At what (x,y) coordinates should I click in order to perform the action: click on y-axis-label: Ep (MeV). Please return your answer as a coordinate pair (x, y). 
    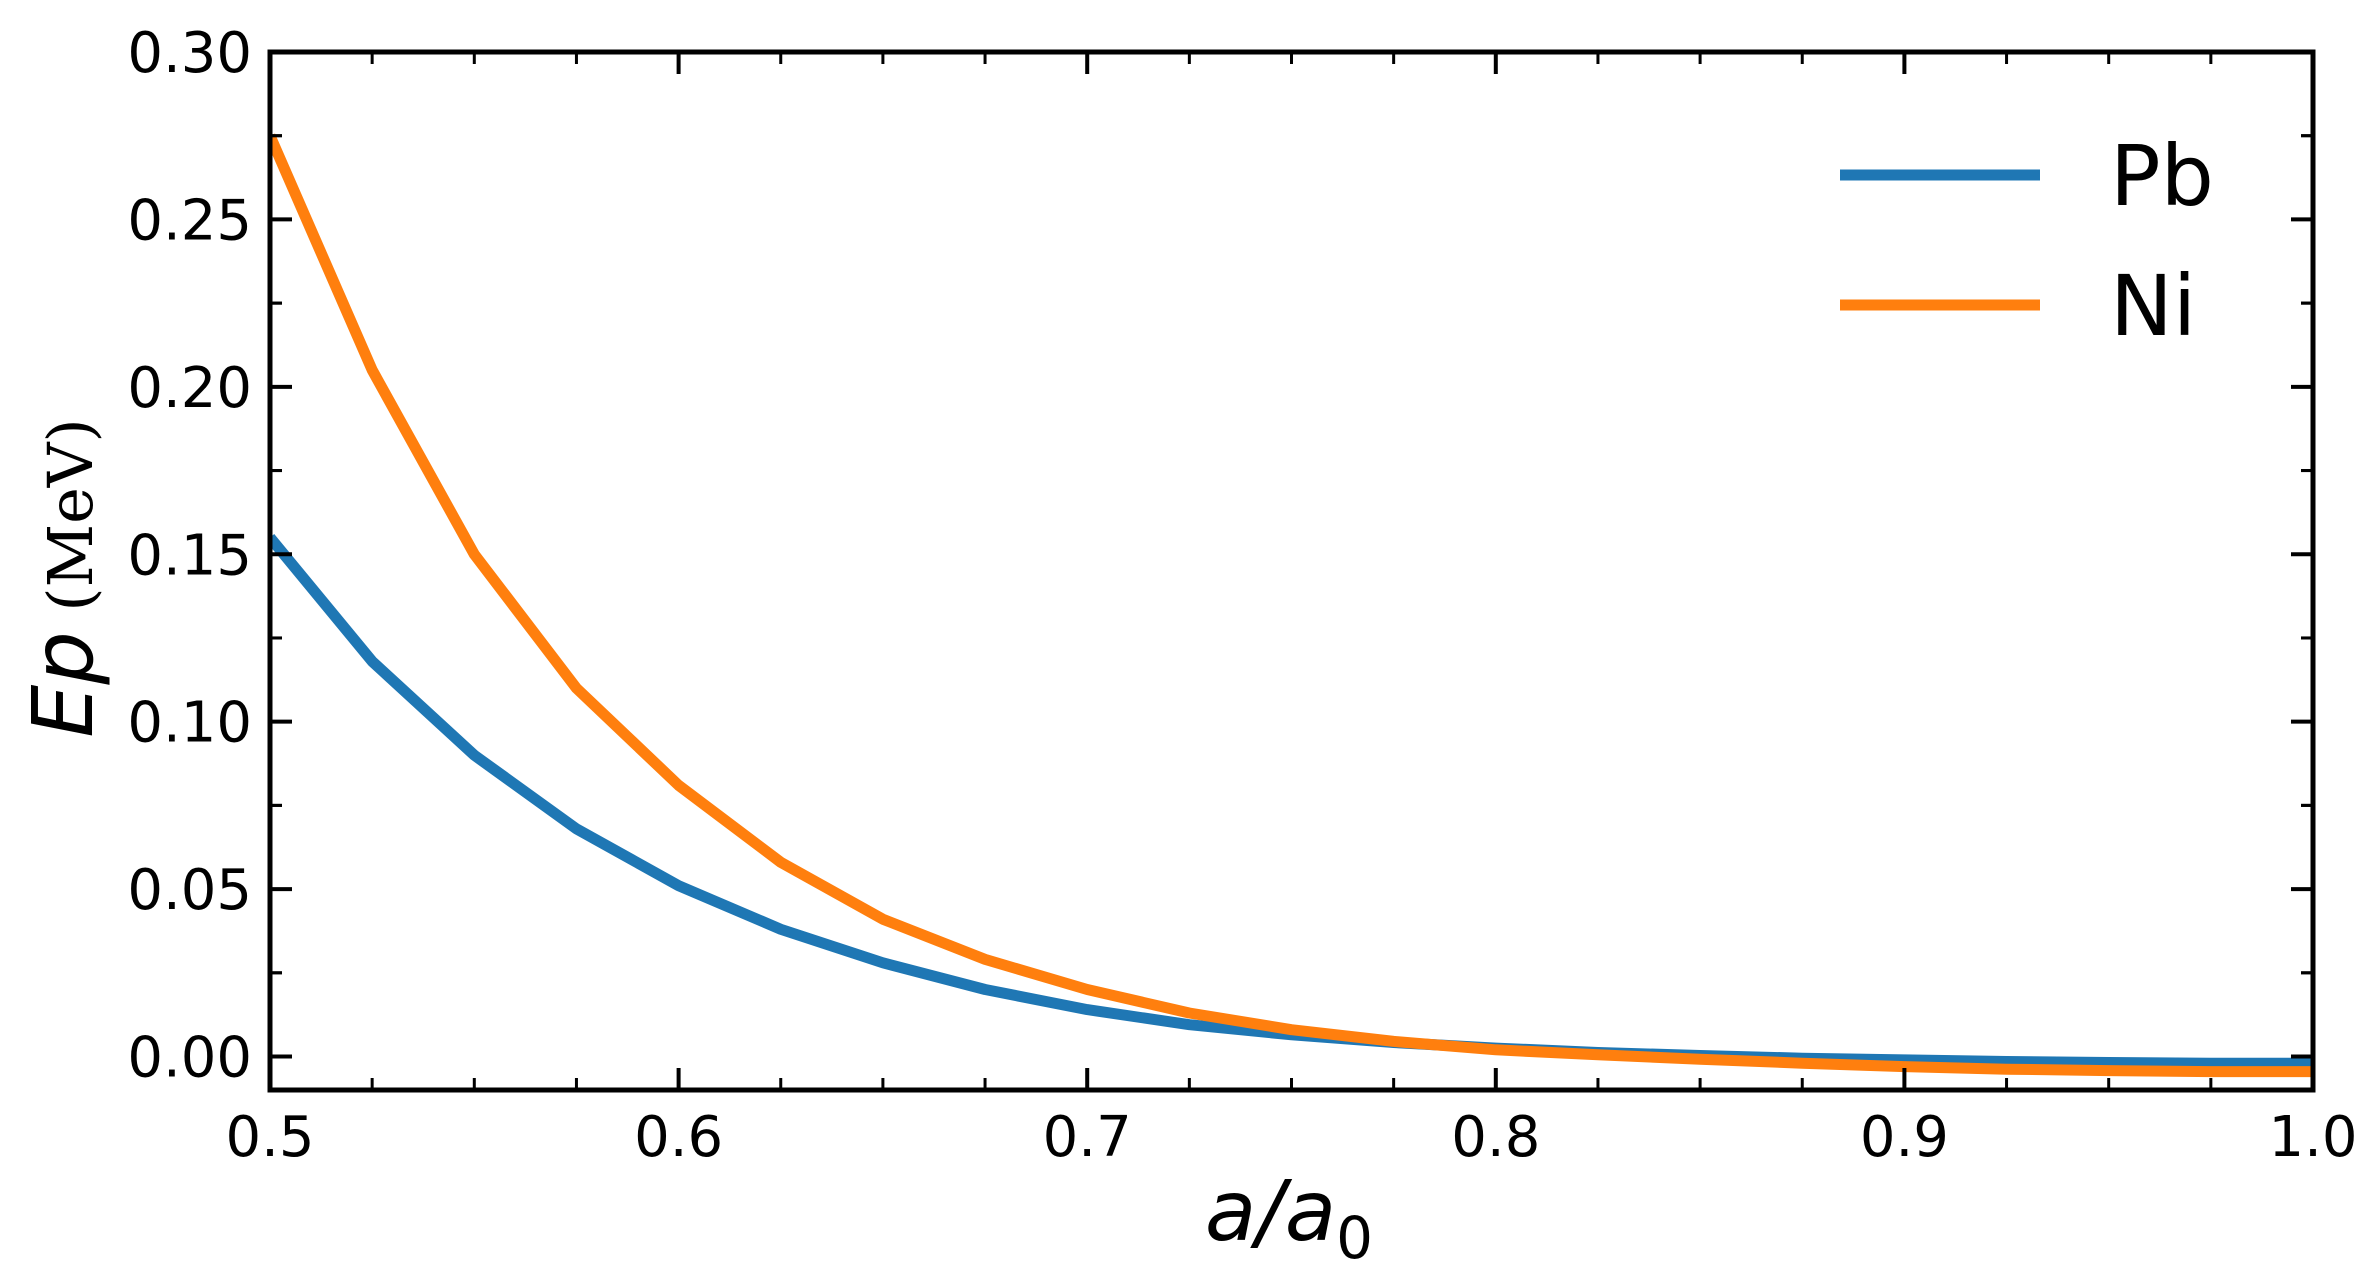
    Looking at the image, I should click on (63, 577).